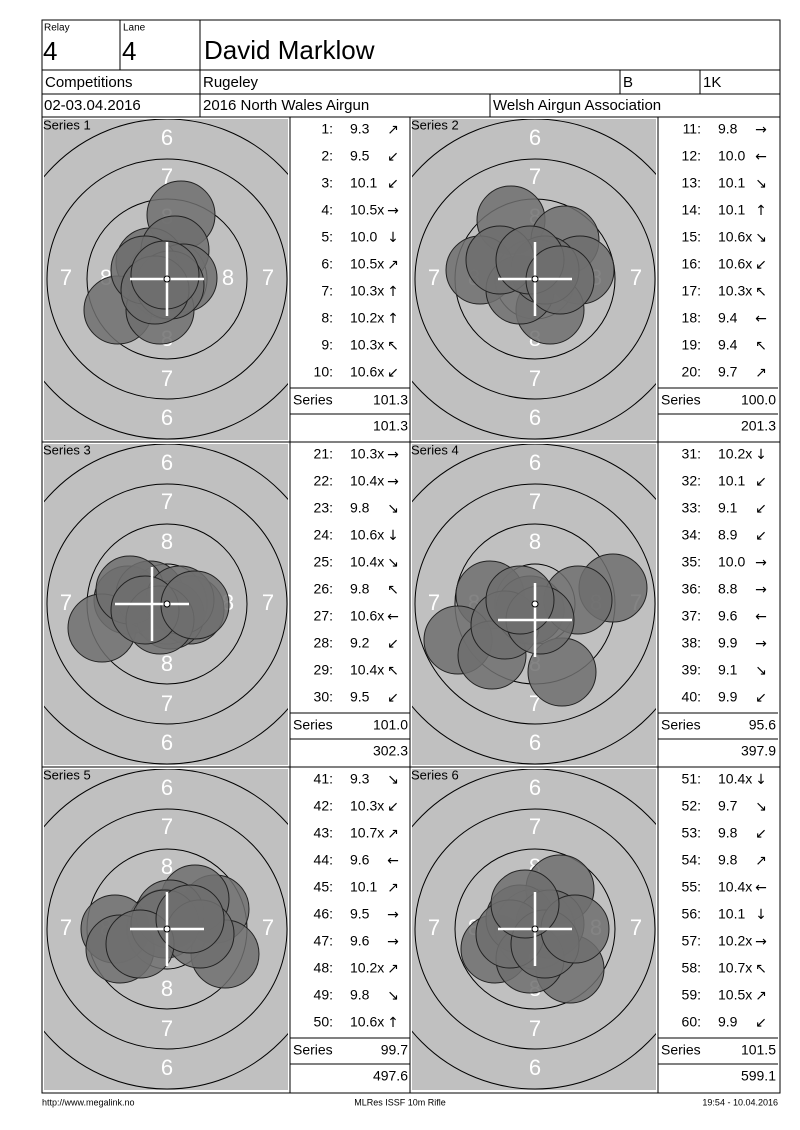 The height and width of the screenshot is (1130, 800). What do you see at coordinates (758, 1076) in the screenshot?
I see `cumulative-total: 599.1` at bounding box center [758, 1076].